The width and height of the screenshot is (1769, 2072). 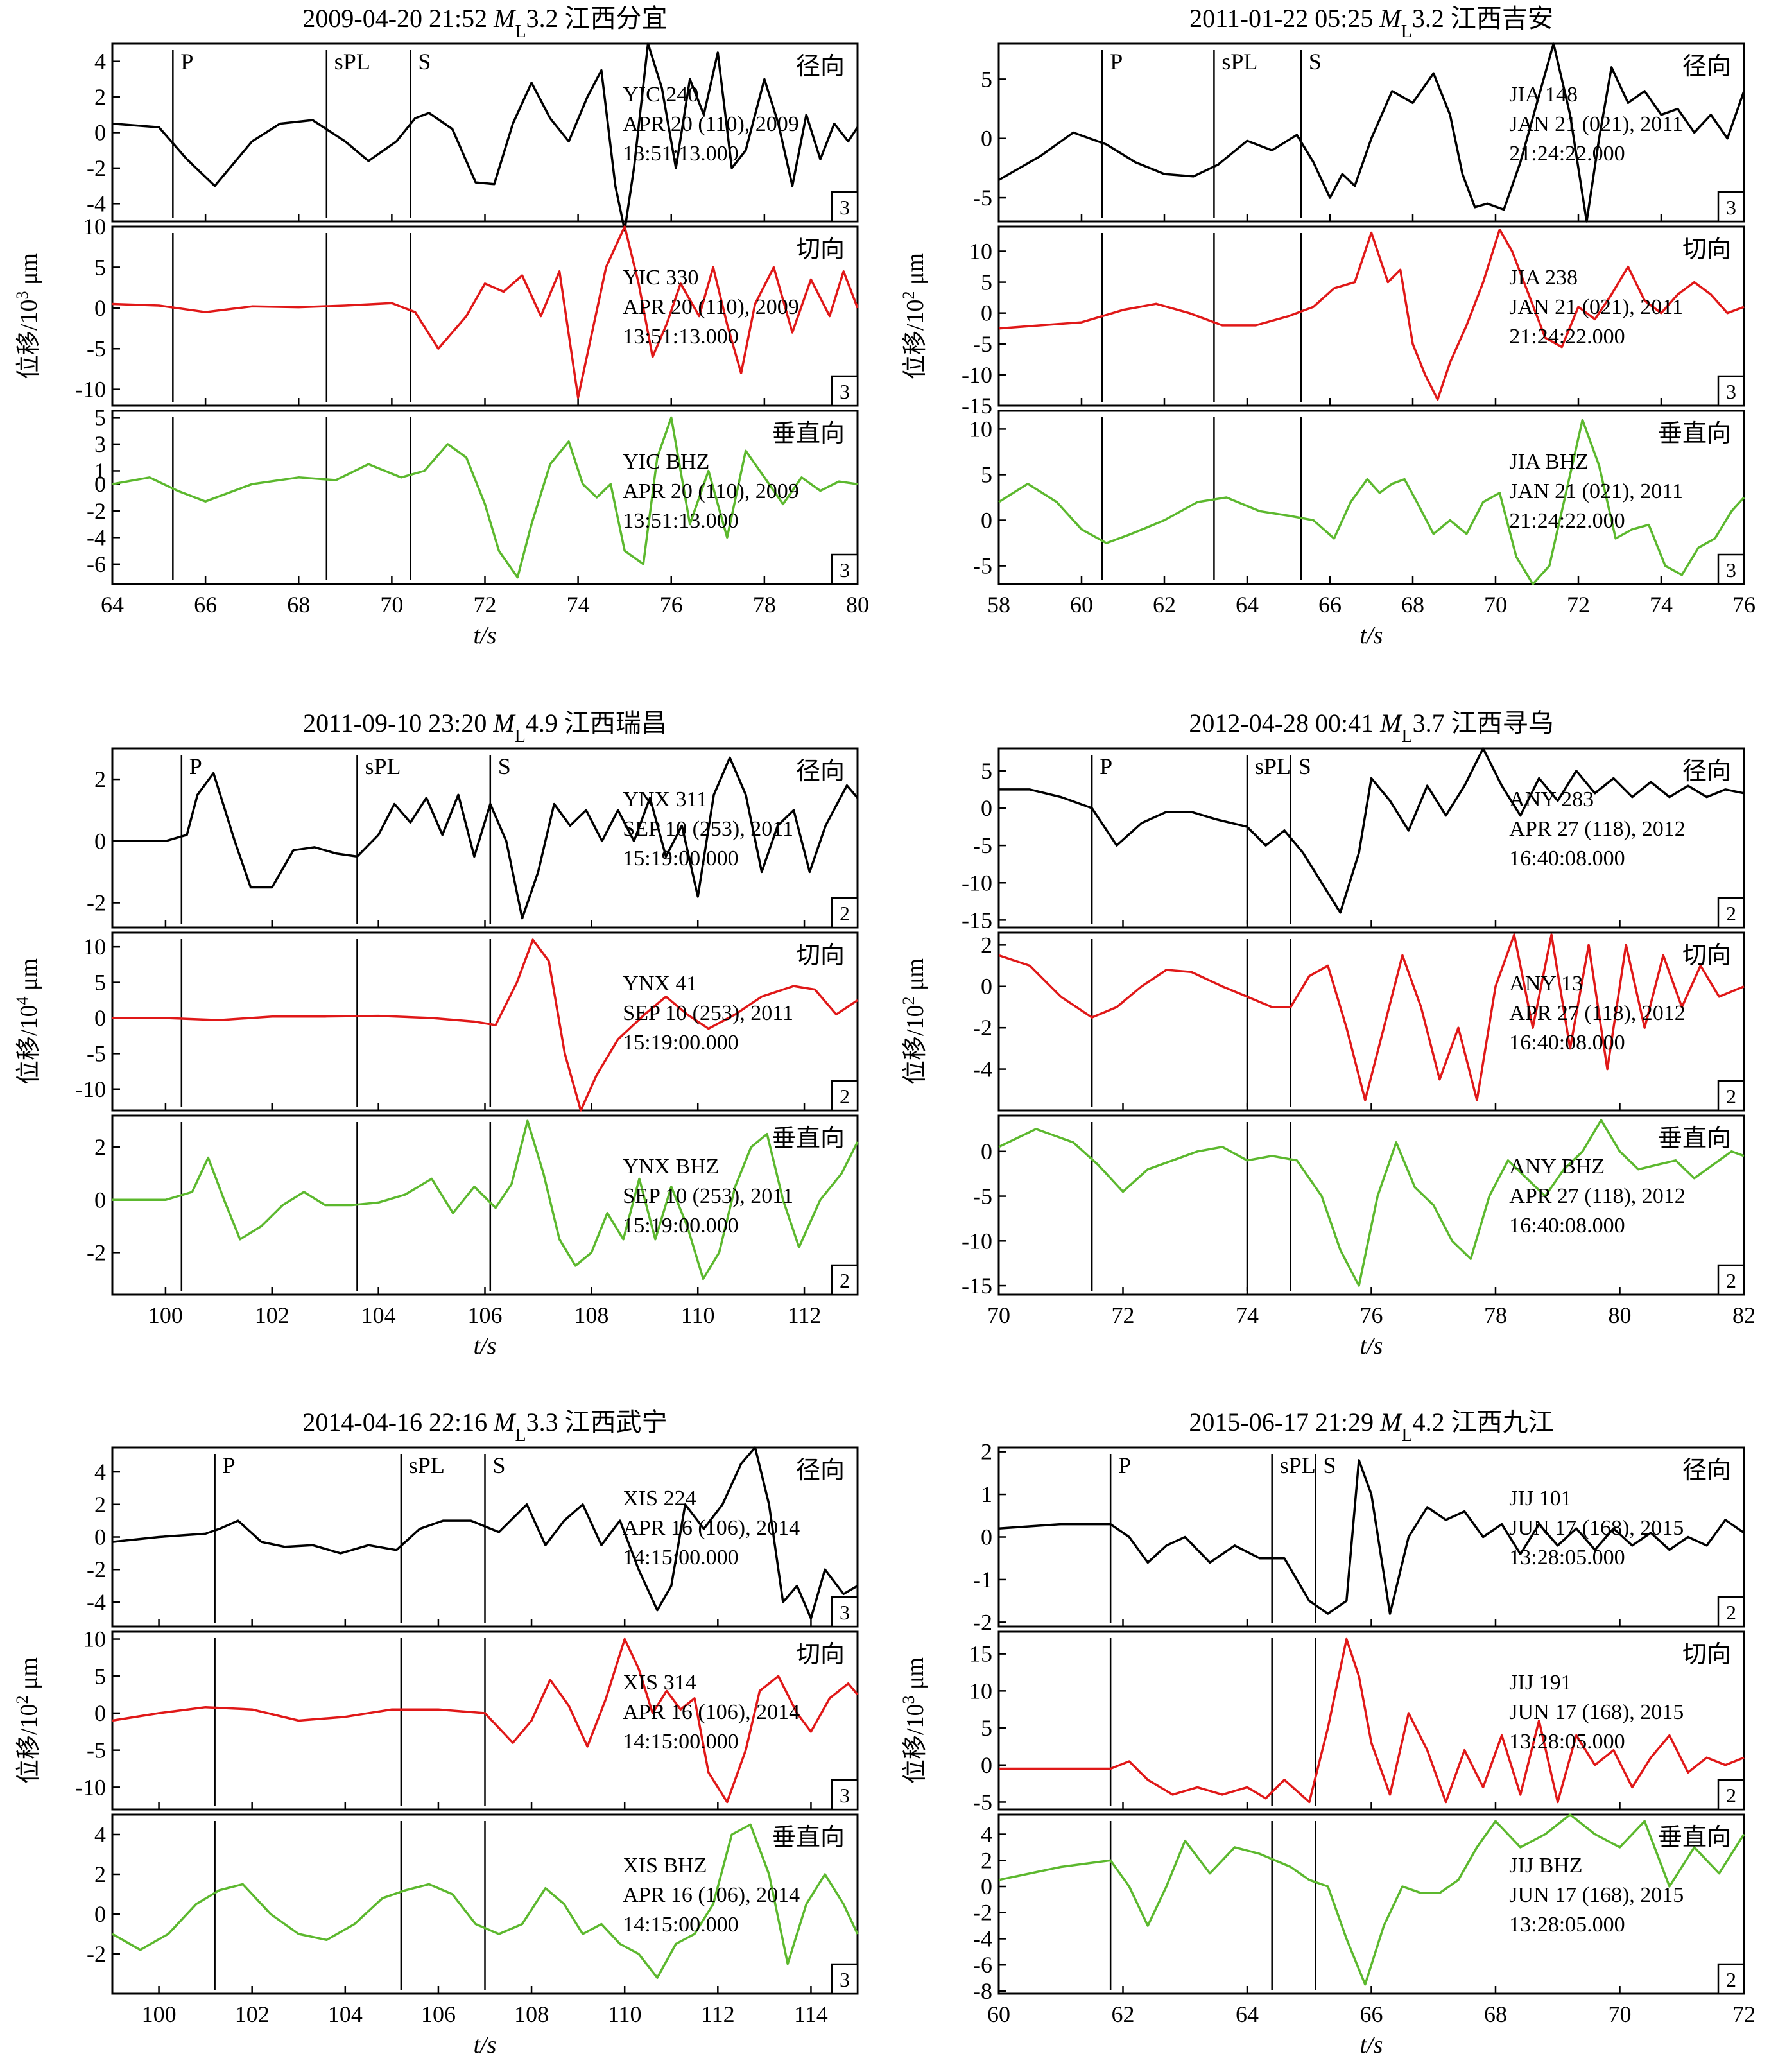 What do you see at coordinates (159, 2014) in the screenshot?
I see `x-tick-label: 100` at bounding box center [159, 2014].